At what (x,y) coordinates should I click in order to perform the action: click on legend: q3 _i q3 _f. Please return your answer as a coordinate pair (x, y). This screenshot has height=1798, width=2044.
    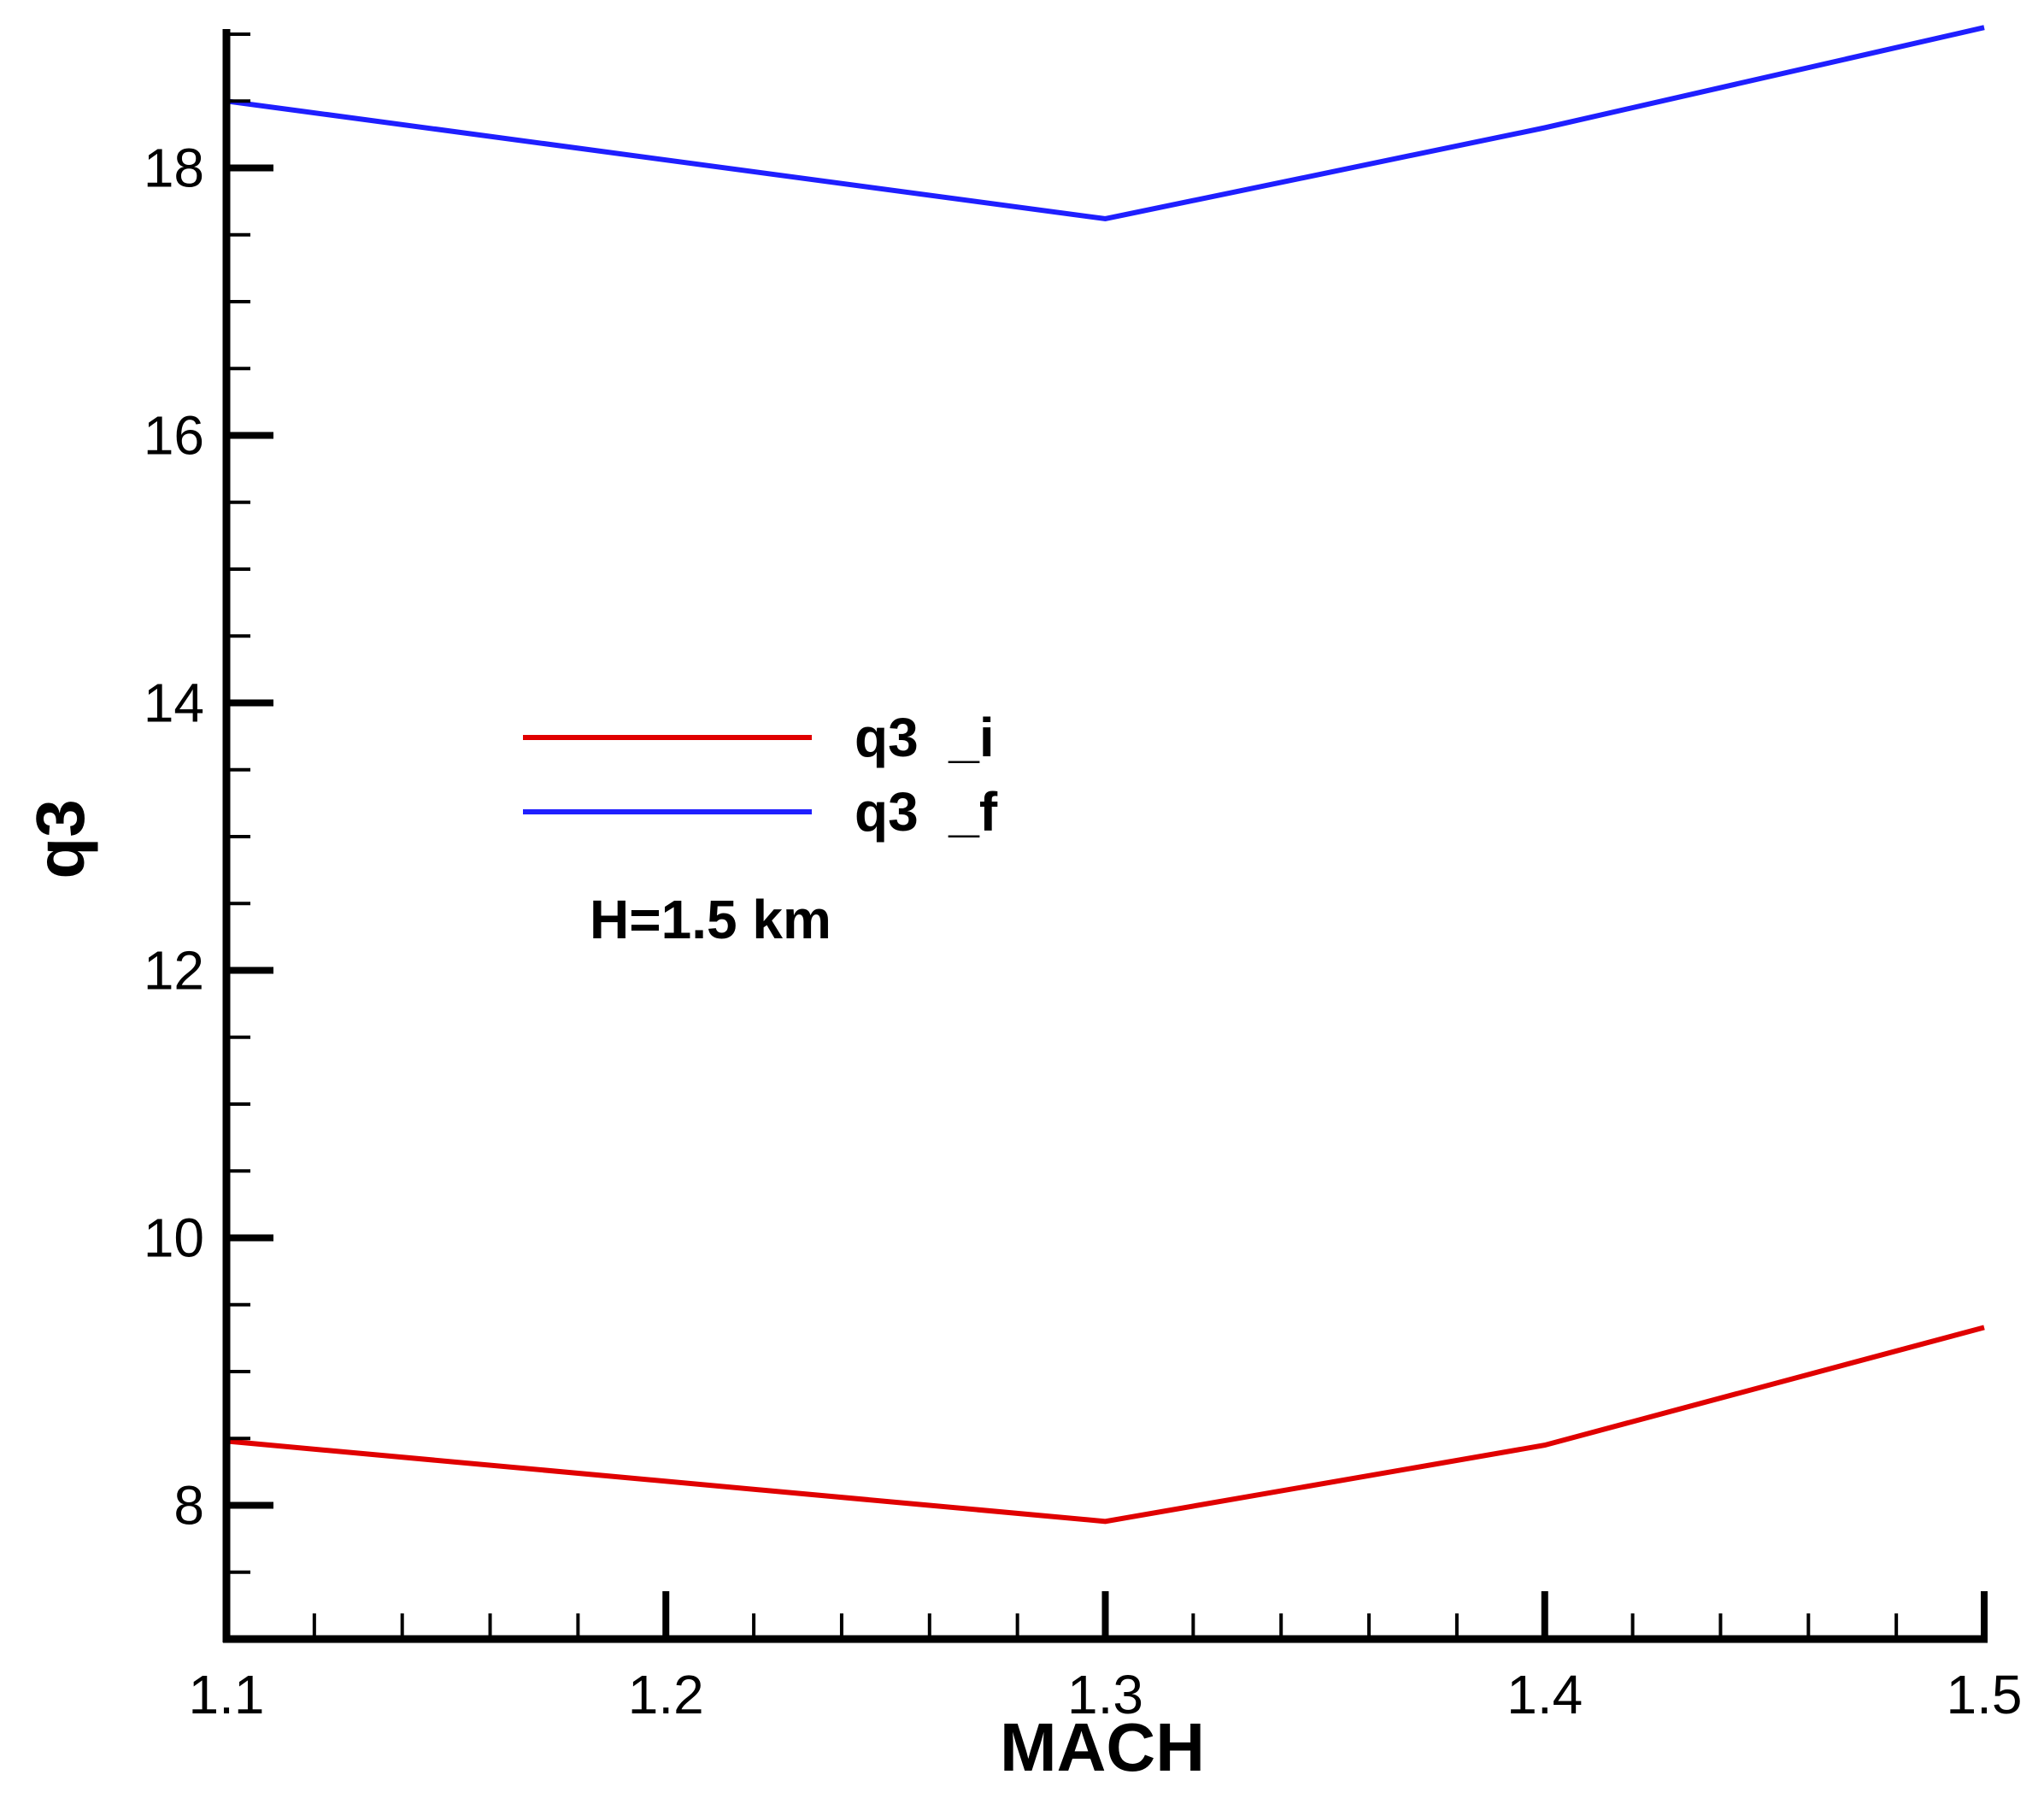
    Looking at the image, I should click on (761, 775).